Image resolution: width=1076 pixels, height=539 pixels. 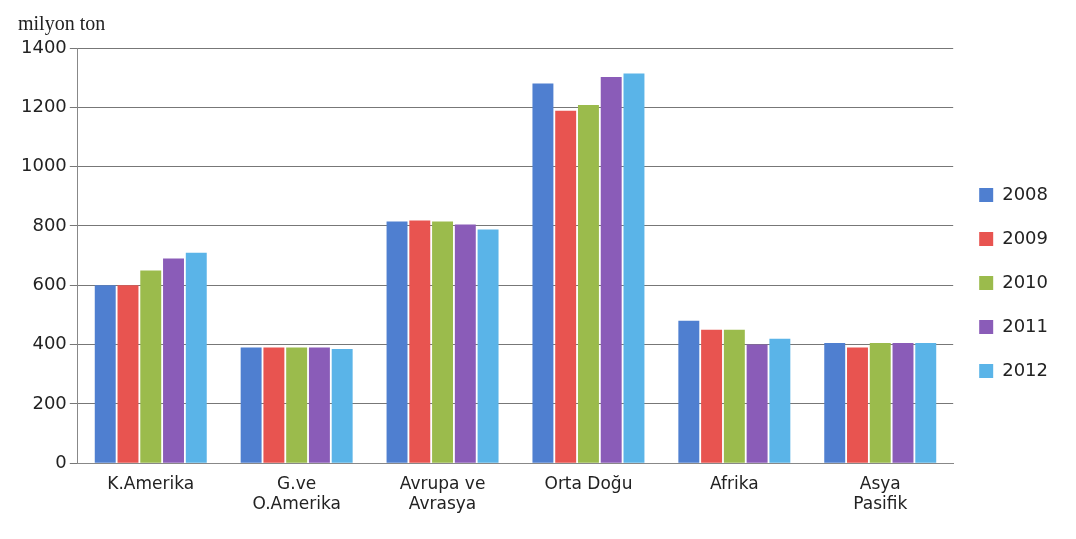 What do you see at coordinates (442, 493) in the screenshot?
I see `x-tick-label: Avrupa ve Avrasya` at bounding box center [442, 493].